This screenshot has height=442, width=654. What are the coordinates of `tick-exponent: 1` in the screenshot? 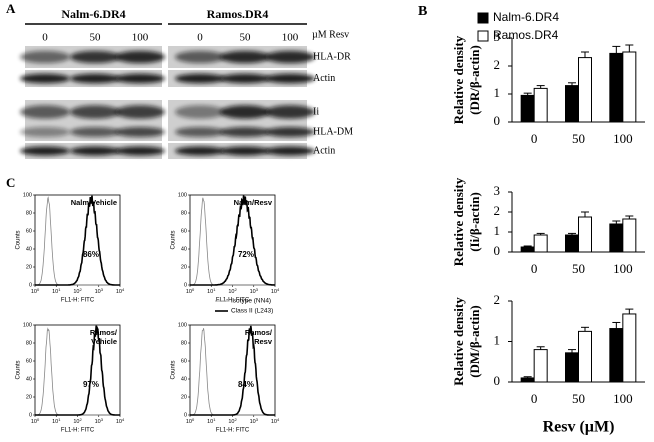 It's located at (59, 289).